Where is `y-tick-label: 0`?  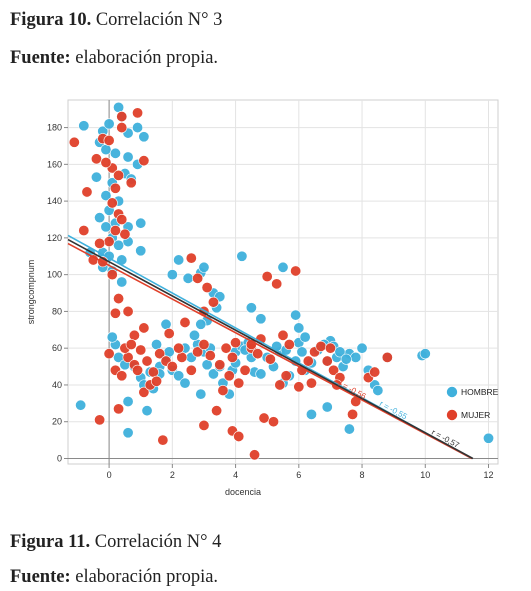
y-tick-label: 0 is located at coordinates (59, 458).